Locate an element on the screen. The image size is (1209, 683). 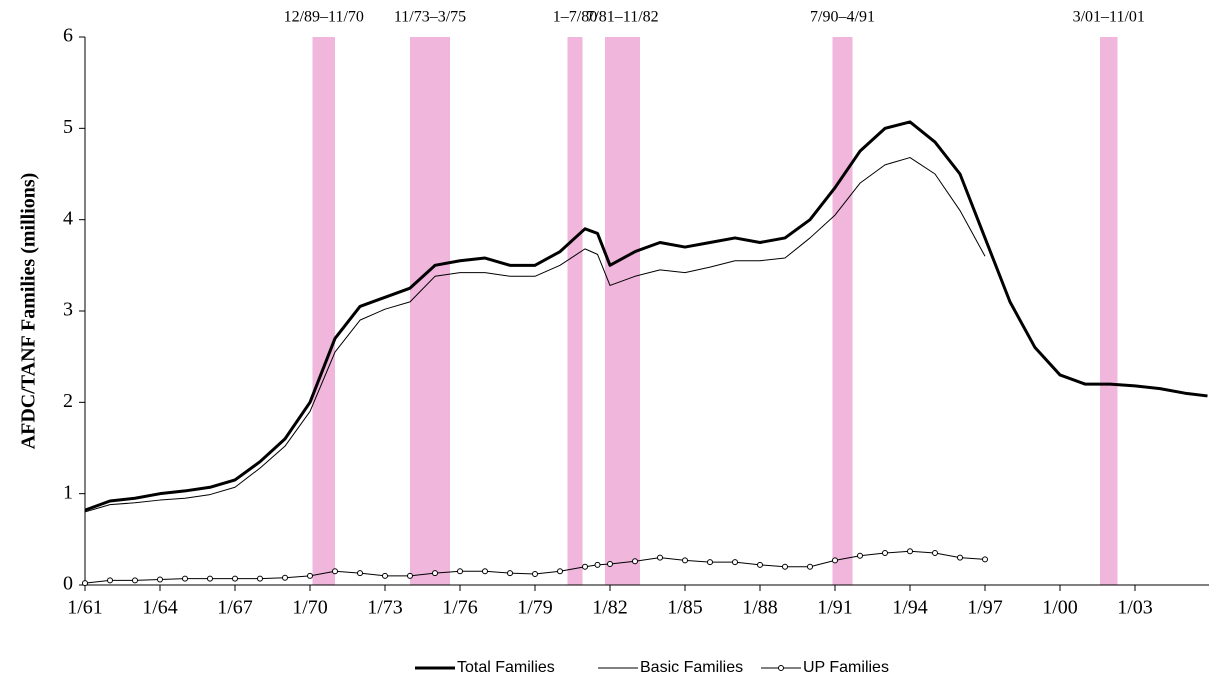
legend-label: Total Families is located at coordinates (506, 667).